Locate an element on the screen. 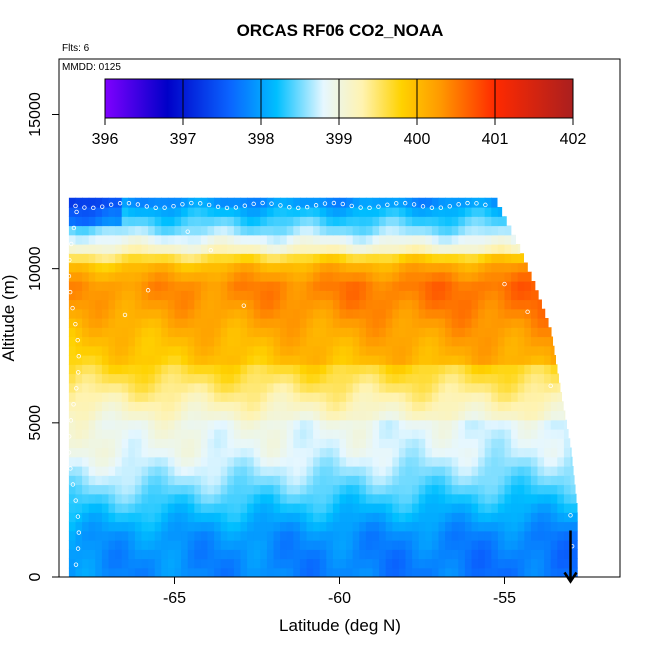 The image size is (650, 650). observation-point is located at coordinates (155, 207).